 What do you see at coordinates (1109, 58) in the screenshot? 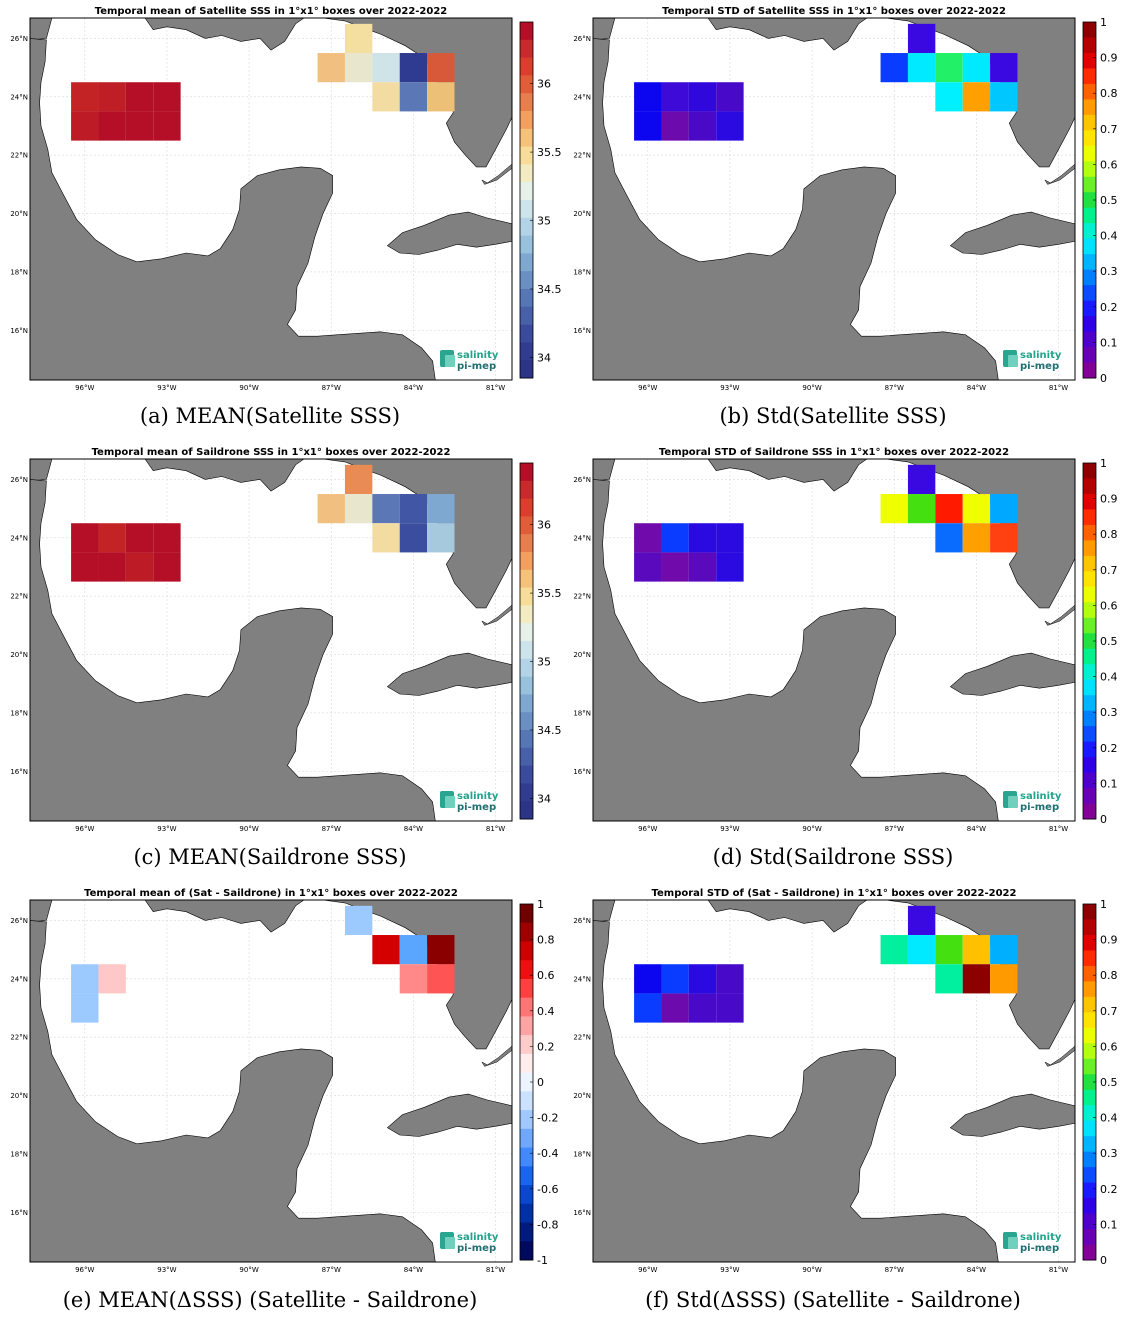
I see `colorbar-tick-label: 0.9` at bounding box center [1109, 58].